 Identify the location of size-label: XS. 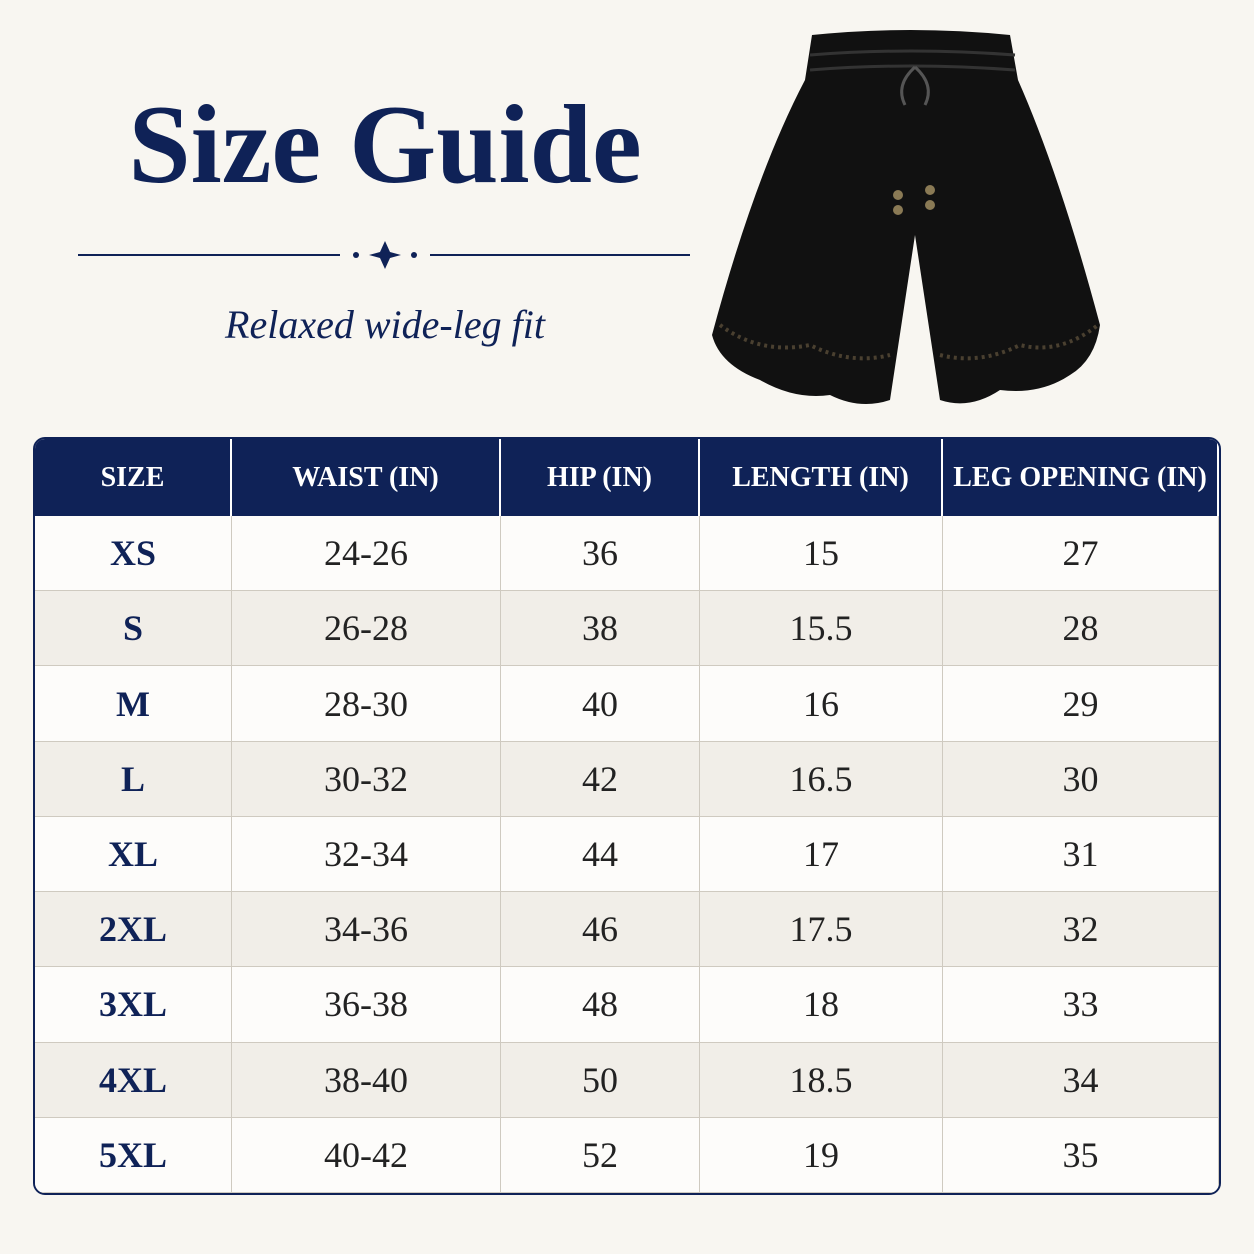
(133, 554).